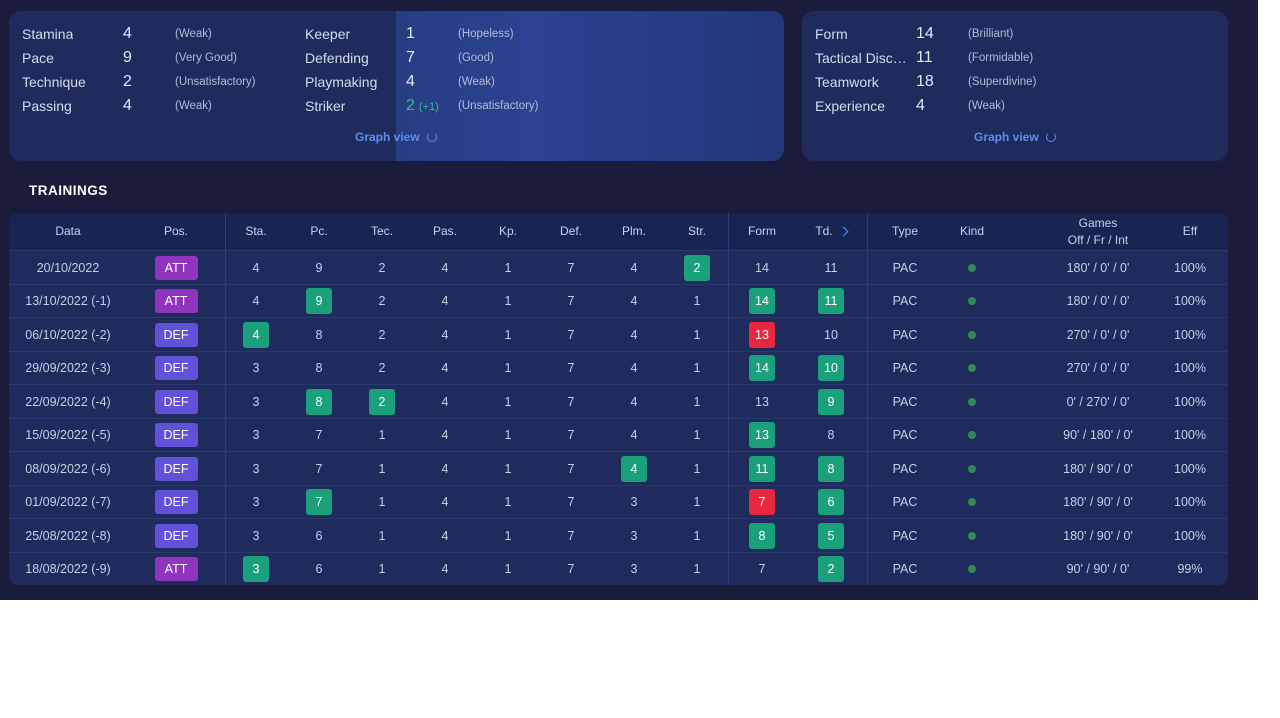 This screenshot has height=718, width=1280. Describe the element at coordinates (697, 535) in the screenshot. I see `cell-str: 1` at that location.